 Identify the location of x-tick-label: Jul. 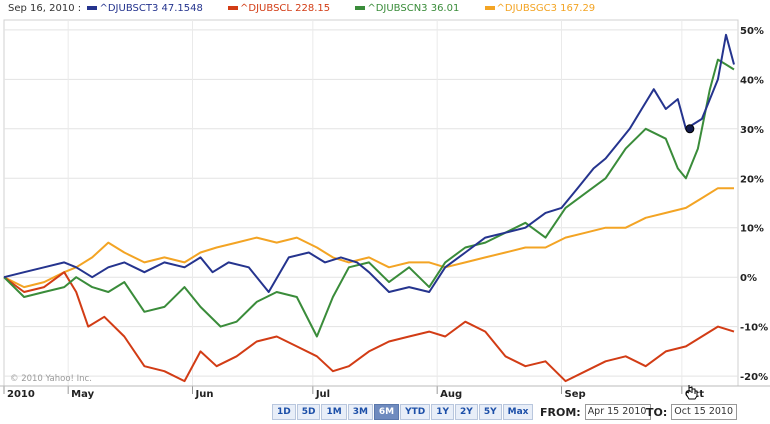
(322, 394).